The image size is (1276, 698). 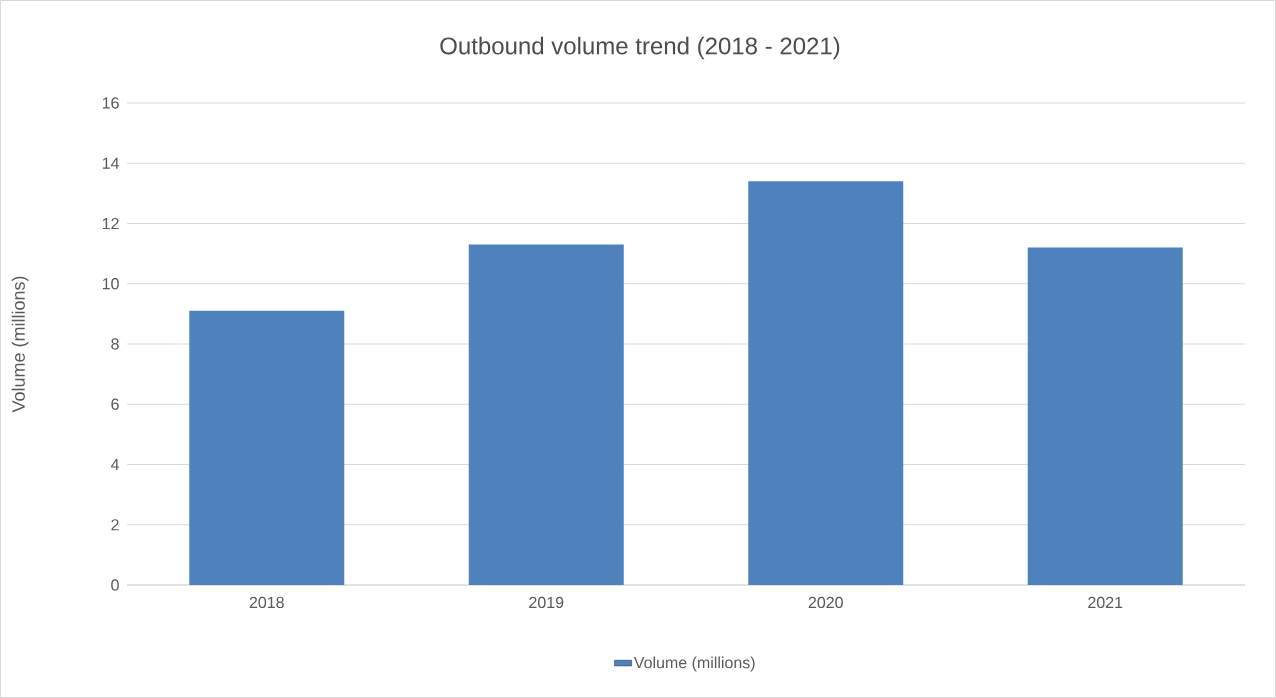 What do you see at coordinates (110, 163) in the screenshot?
I see `y-tick-label: 14` at bounding box center [110, 163].